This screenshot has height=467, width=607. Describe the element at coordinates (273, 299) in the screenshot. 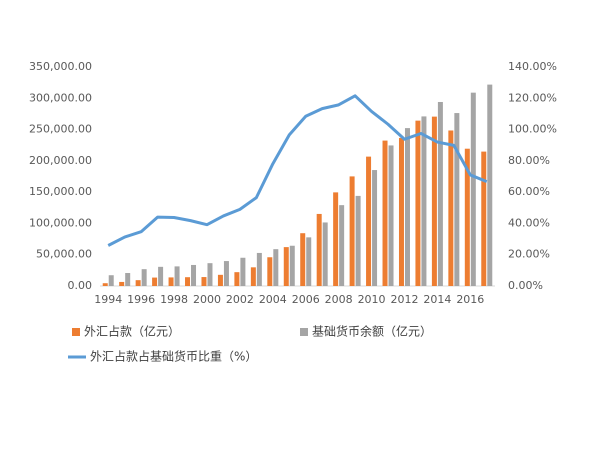

I see `x-tick-label: 2004` at that location.